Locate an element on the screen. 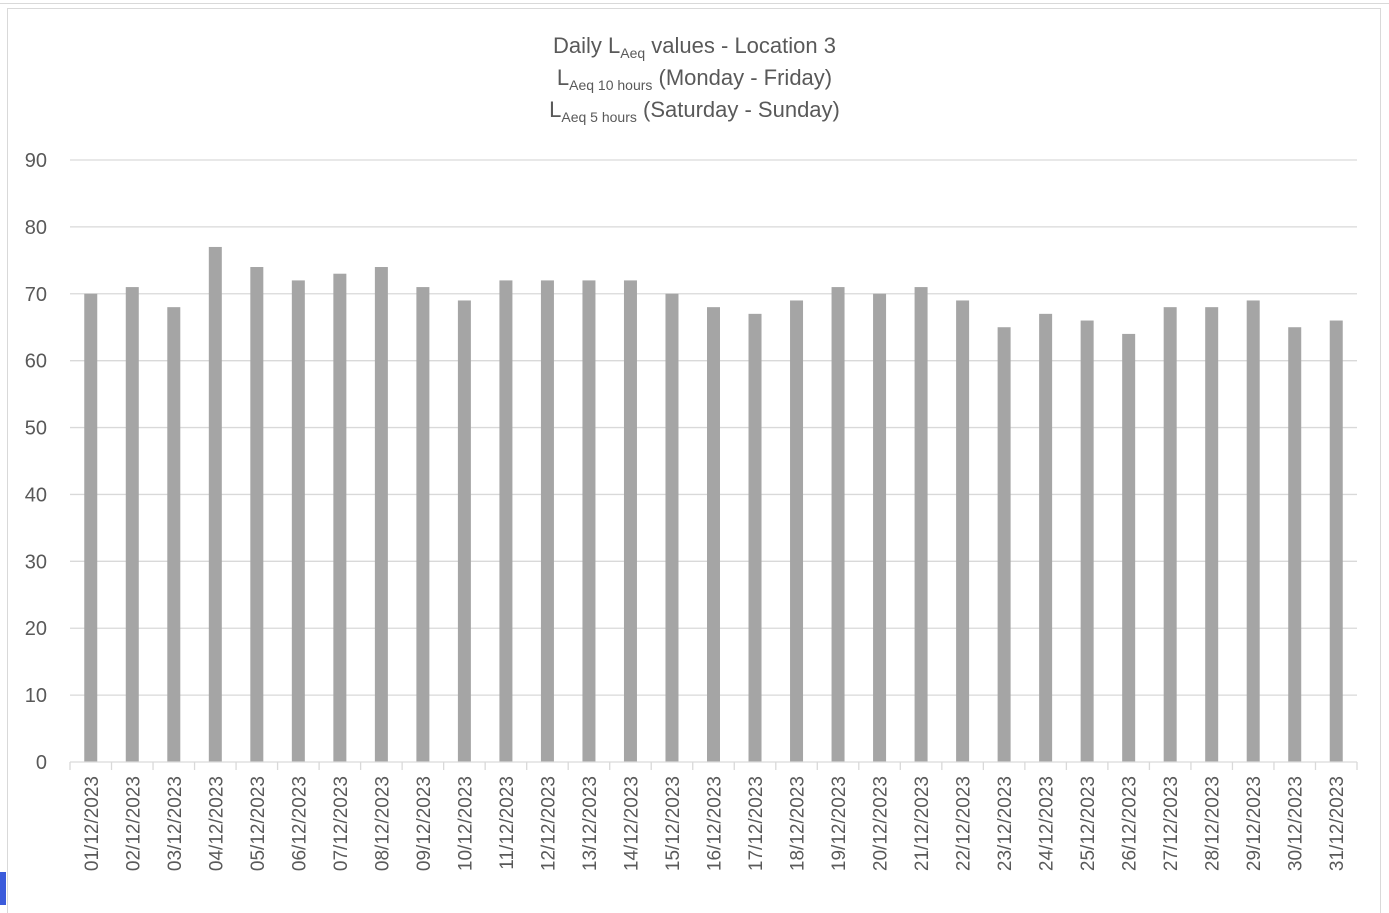  x-tick-label: 30/12/2023 is located at coordinates (1296, 823).